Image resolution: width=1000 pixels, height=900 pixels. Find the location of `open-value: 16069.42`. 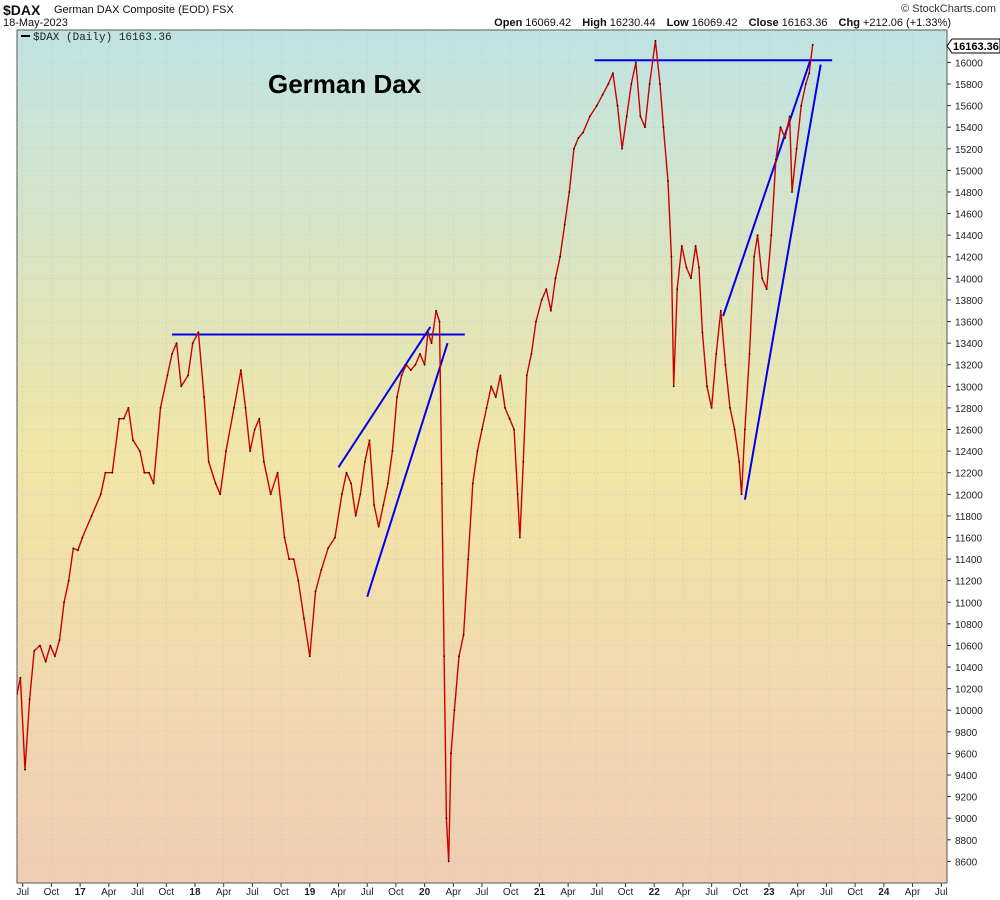

open-value: 16069.42 is located at coordinates (548, 23).